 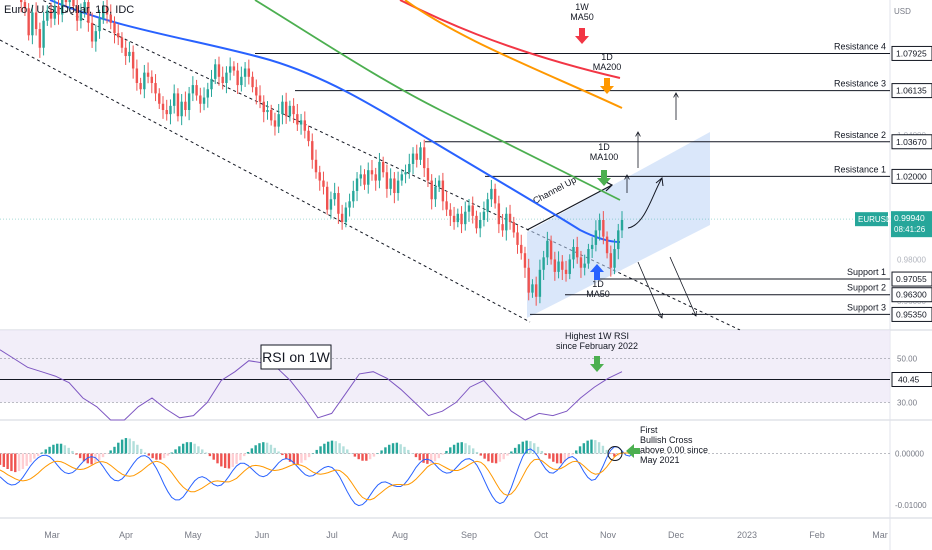 I want to click on annotation-1d-ma100: MA100, so click(x=604, y=157).